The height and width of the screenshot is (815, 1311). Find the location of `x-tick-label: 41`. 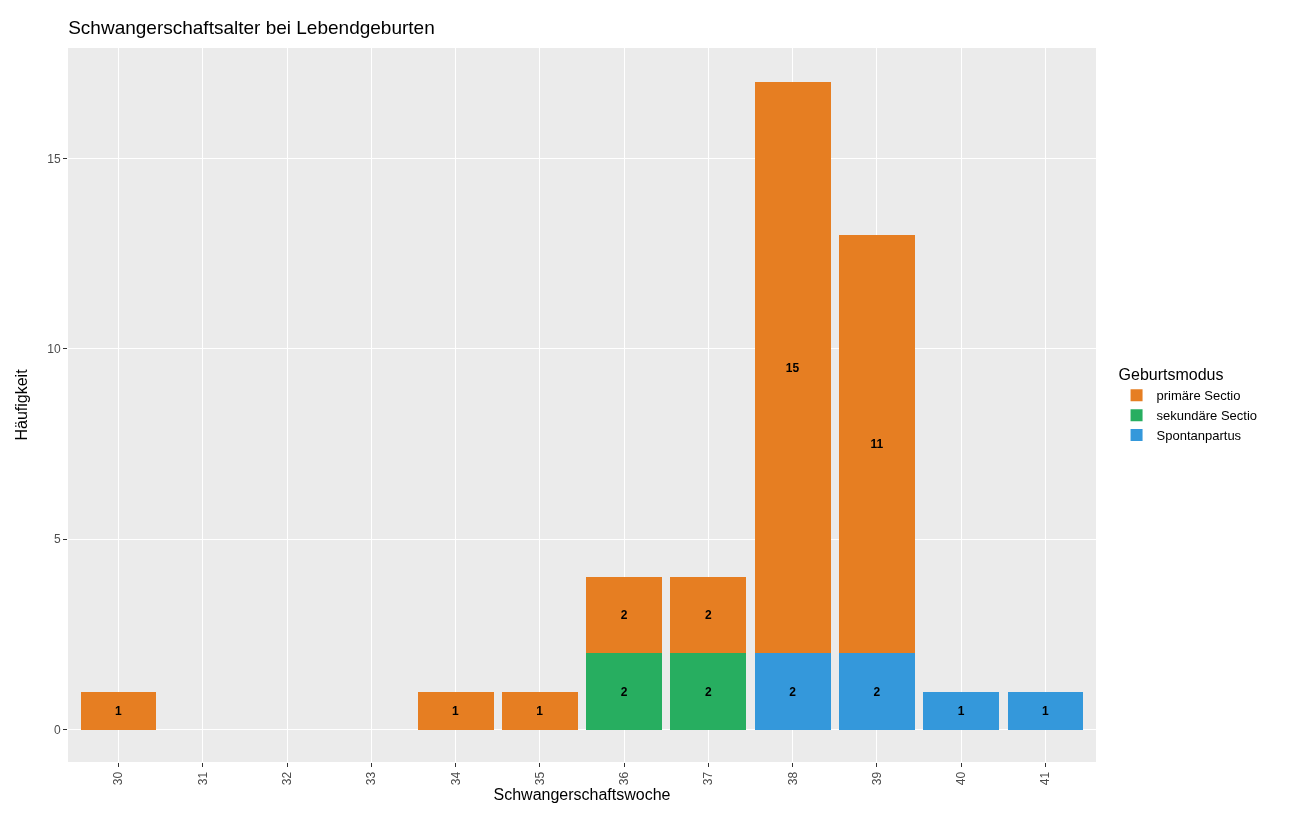

x-tick-label: 41 is located at coordinates (1045, 778).